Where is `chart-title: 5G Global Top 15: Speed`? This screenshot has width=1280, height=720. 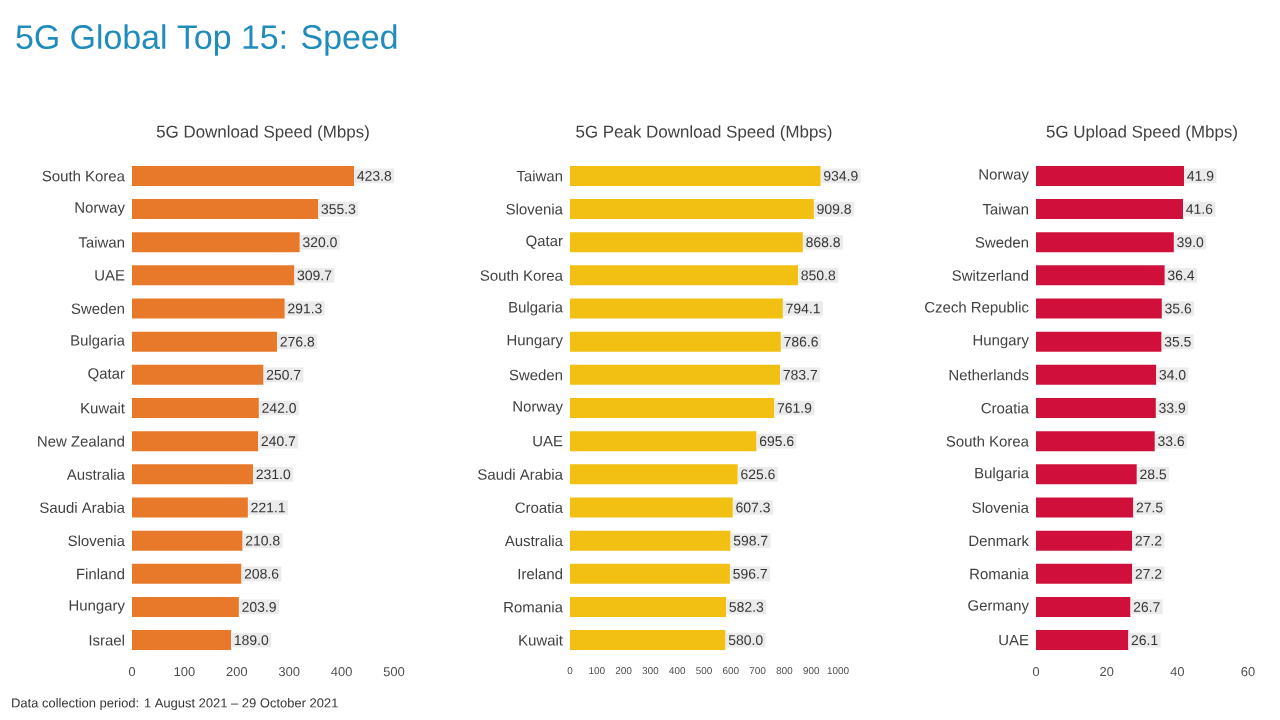
chart-title: 5G Global Top 15: Speed is located at coordinates (206, 40).